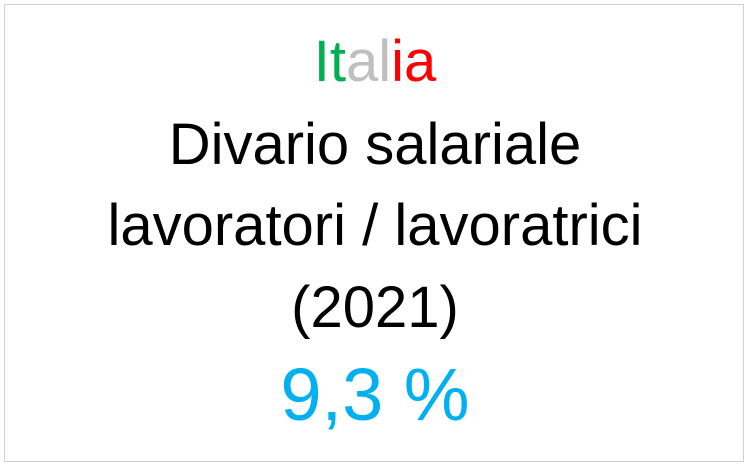  What do you see at coordinates (375, 394) in the screenshot?
I see `gap-value: 9,3 %` at bounding box center [375, 394].